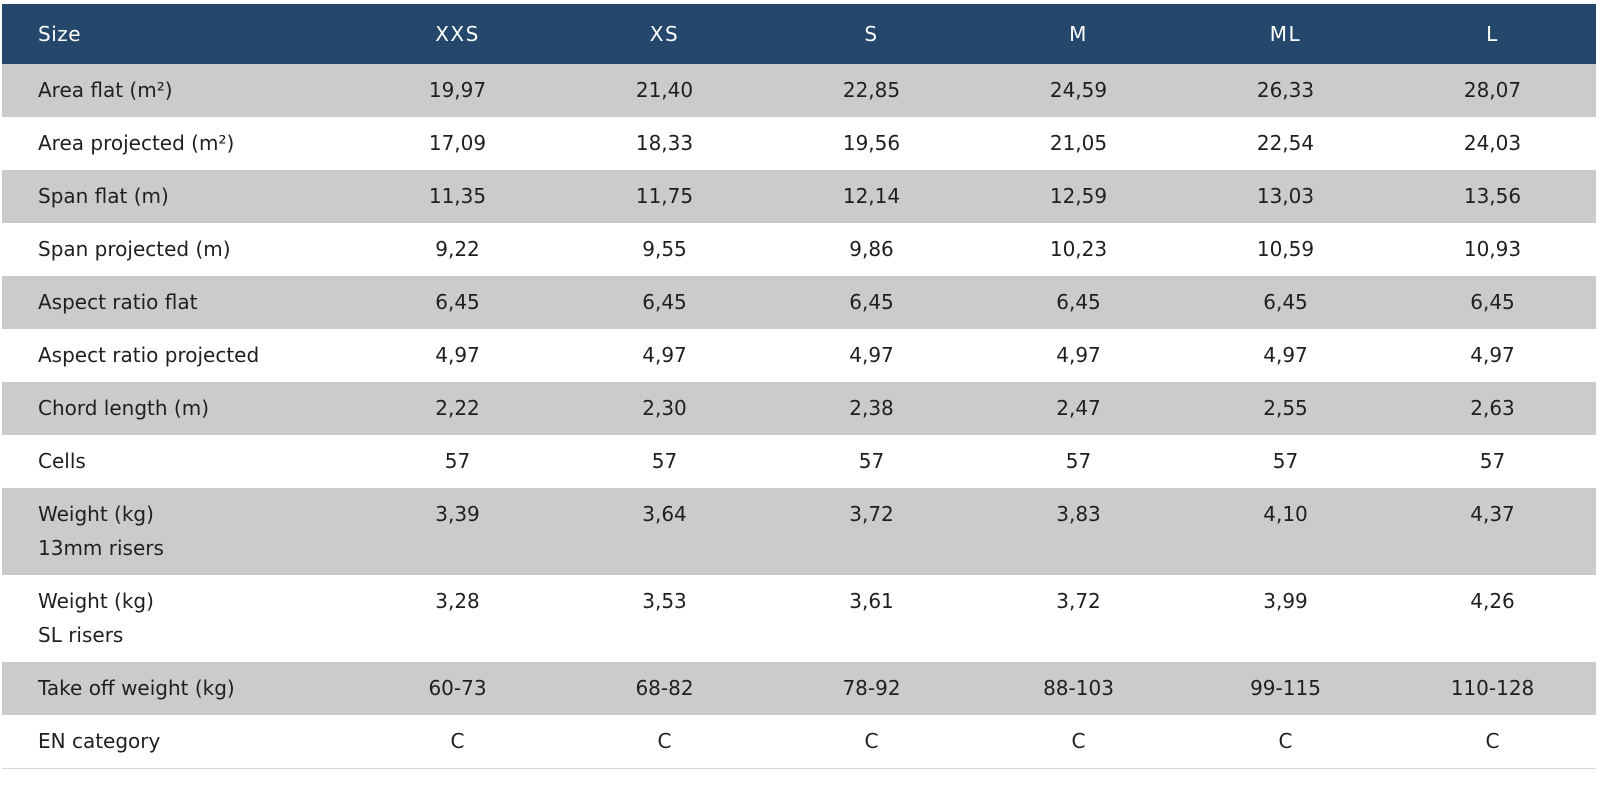  I want to click on value-cell: 12,59, so click(1078, 196).